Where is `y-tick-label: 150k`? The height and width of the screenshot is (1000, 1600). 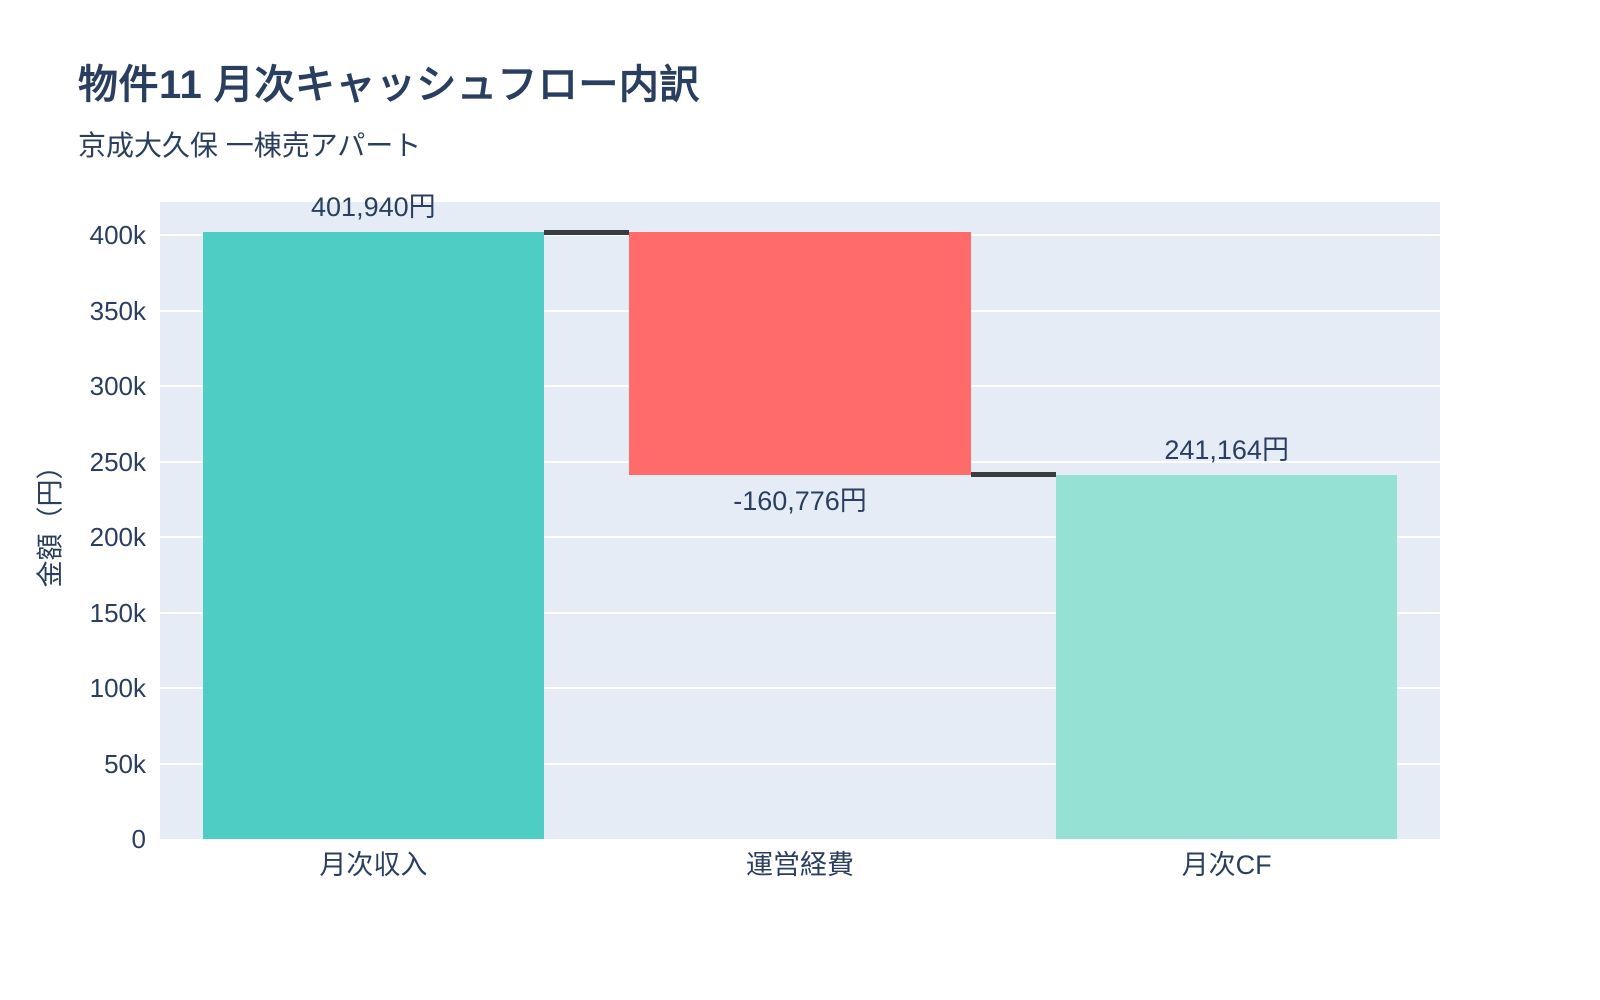 y-tick-label: 150k is located at coordinates (117, 612).